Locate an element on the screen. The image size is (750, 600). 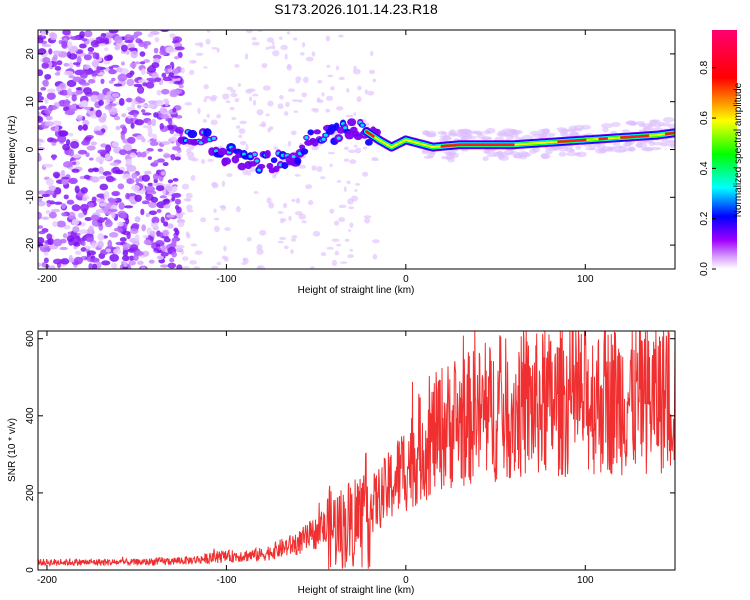
colorbar-label: Normalized spectral amplitude is located at coordinates (738, 149).